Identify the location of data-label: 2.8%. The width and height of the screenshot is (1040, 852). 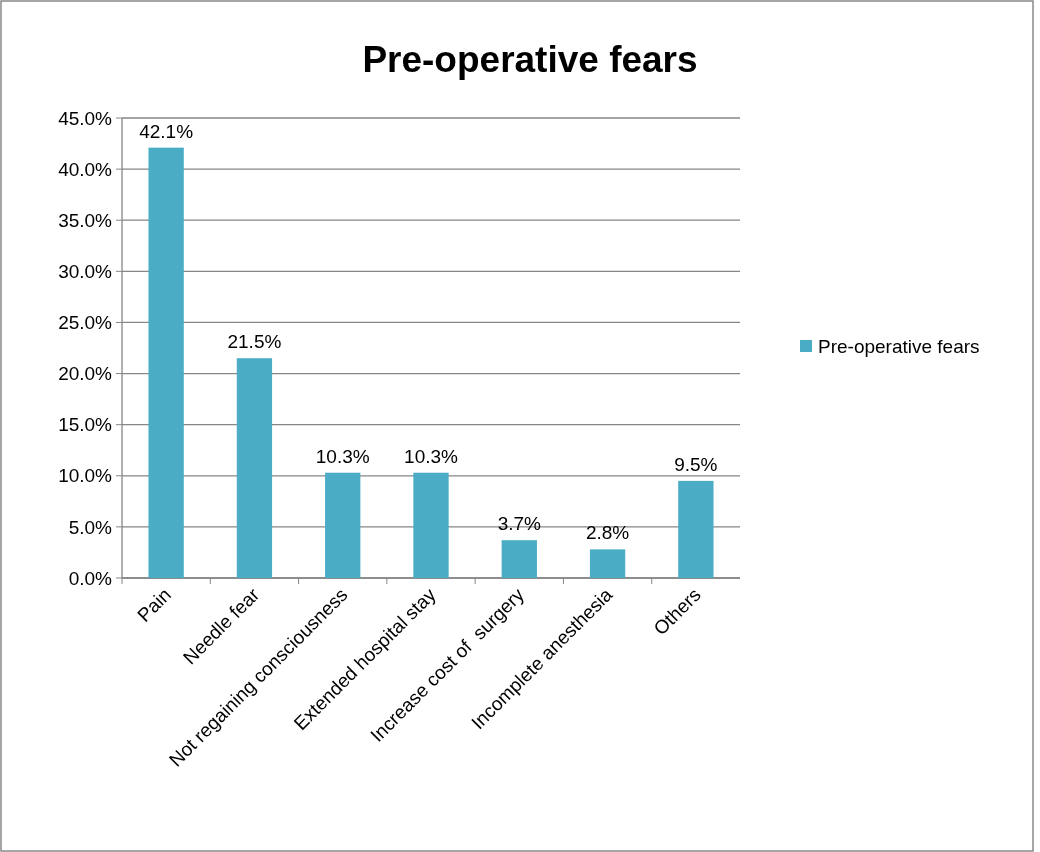
(607, 533).